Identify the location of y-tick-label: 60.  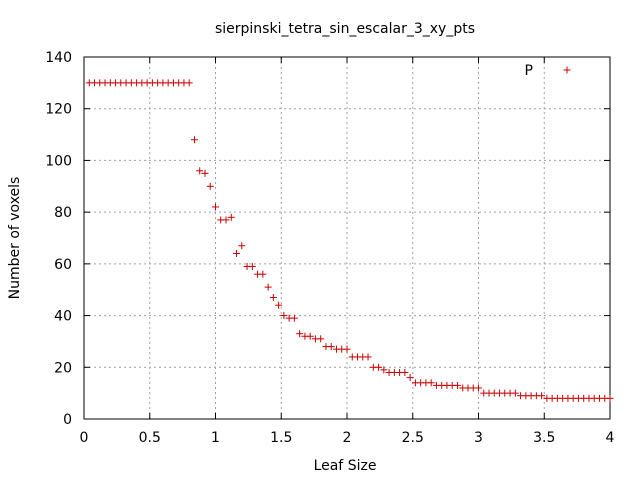
(63, 265).